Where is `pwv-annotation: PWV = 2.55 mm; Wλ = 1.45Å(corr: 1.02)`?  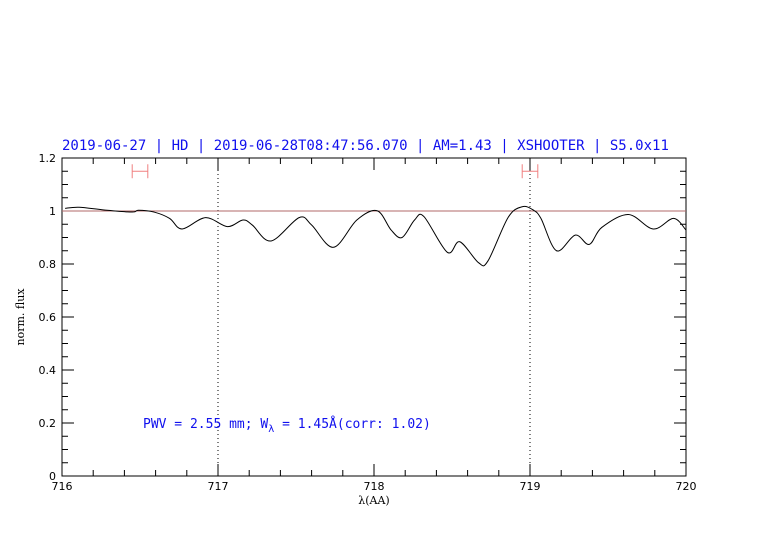
pwv-annotation: PWV = 2.55 mm; Wλ = 1.45Å(corr: 1.02) is located at coordinates (287, 425).